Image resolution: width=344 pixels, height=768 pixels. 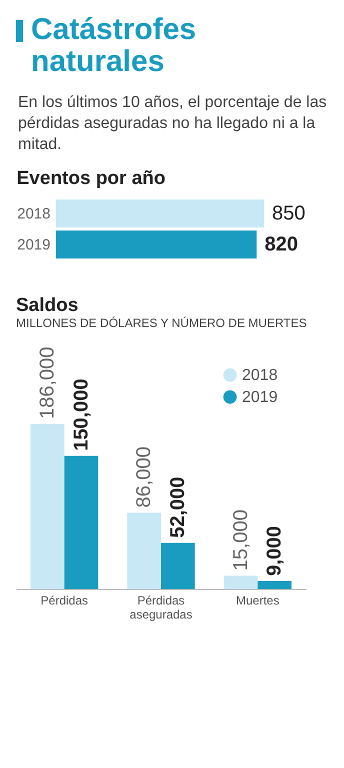 I want to click on data-label: 150,000, so click(x=81, y=414).